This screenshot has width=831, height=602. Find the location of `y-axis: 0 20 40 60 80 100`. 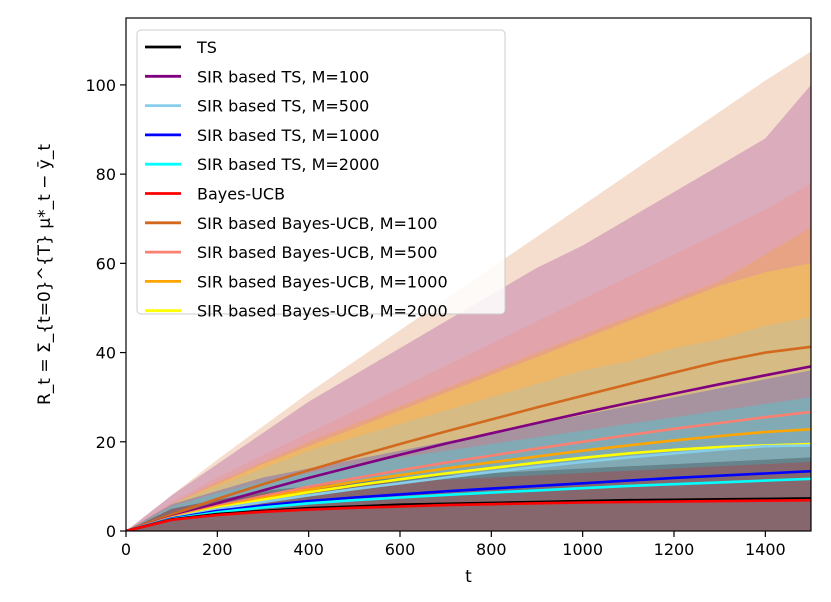

y-axis: 0 20 40 60 80 100 is located at coordinates (105, 308).